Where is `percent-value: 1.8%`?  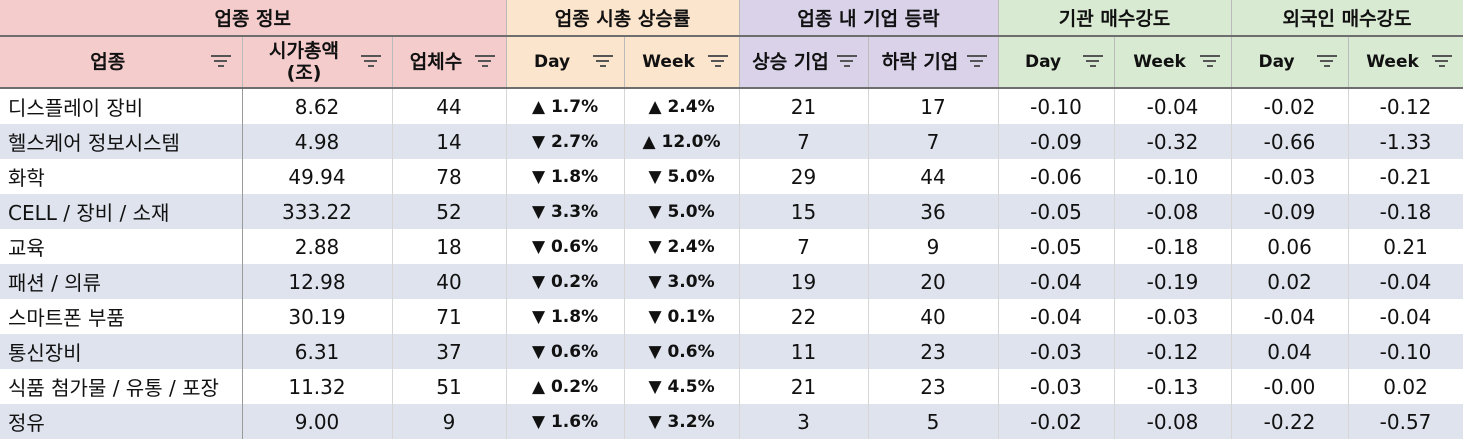 percent-value: 1.8% is located at coordinates (574, 316).